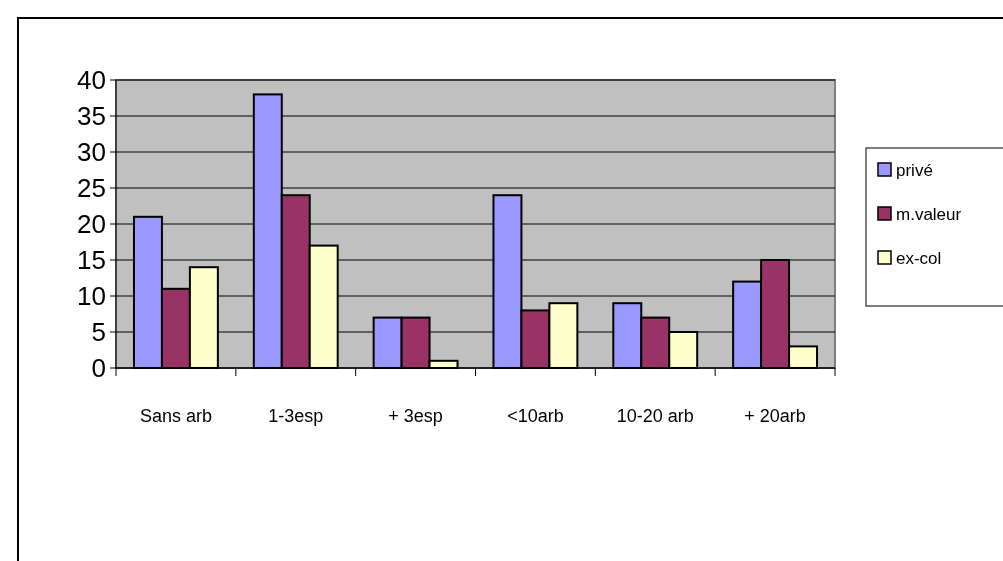  I want to click on x-tick-label: 10-20 arb, so click(655, 416).